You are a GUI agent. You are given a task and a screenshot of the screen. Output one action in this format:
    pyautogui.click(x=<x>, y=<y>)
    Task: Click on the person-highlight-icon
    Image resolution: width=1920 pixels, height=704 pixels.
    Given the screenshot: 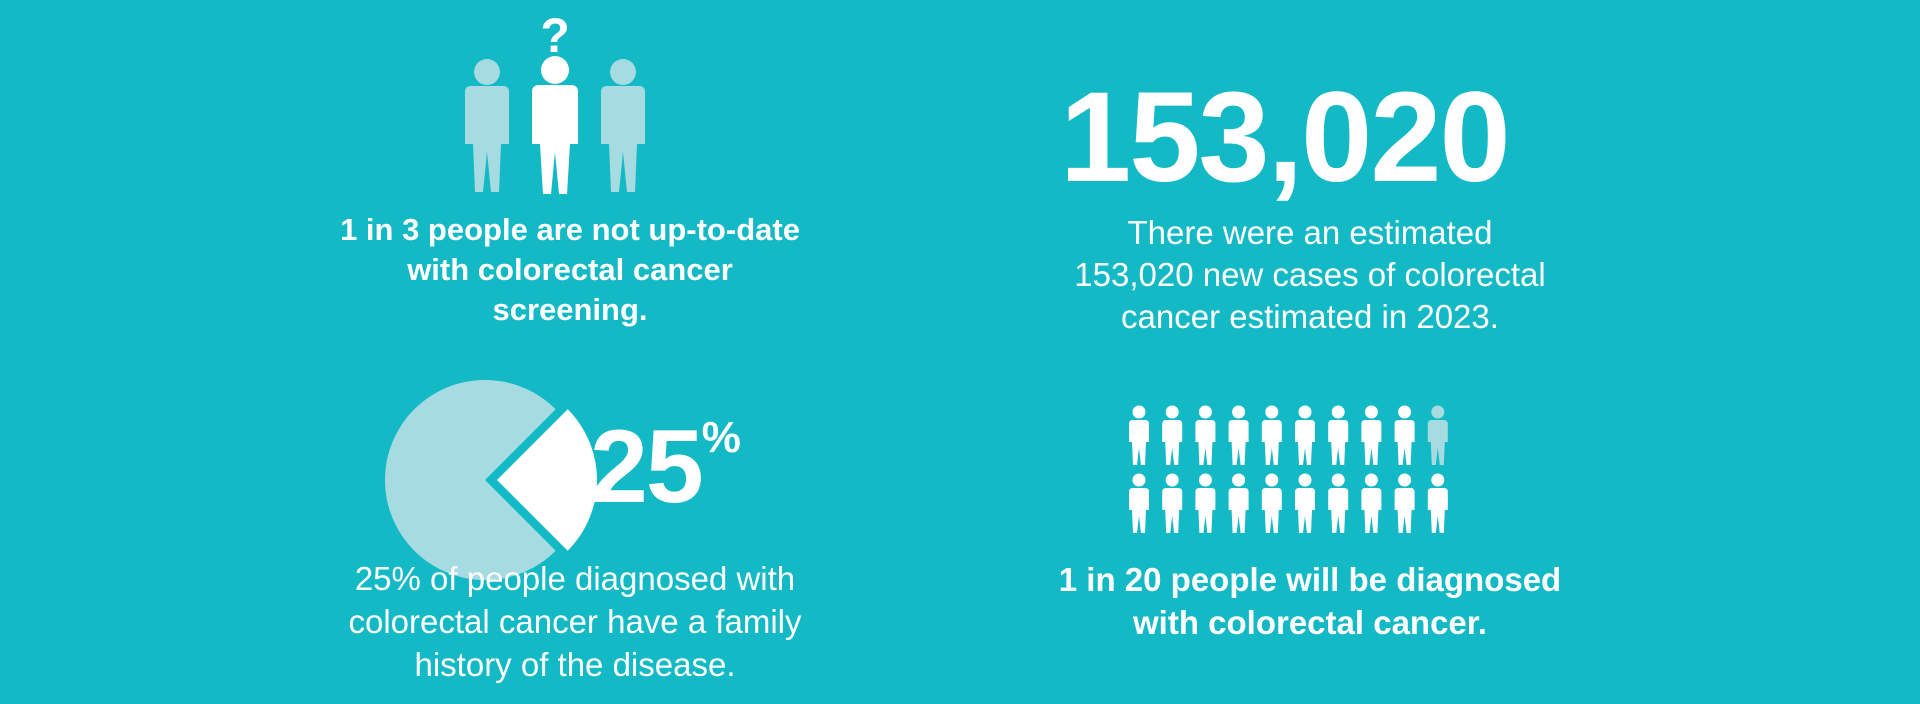 What is the action you would take?
    pyautogui.click(x=1437, y=435)
    